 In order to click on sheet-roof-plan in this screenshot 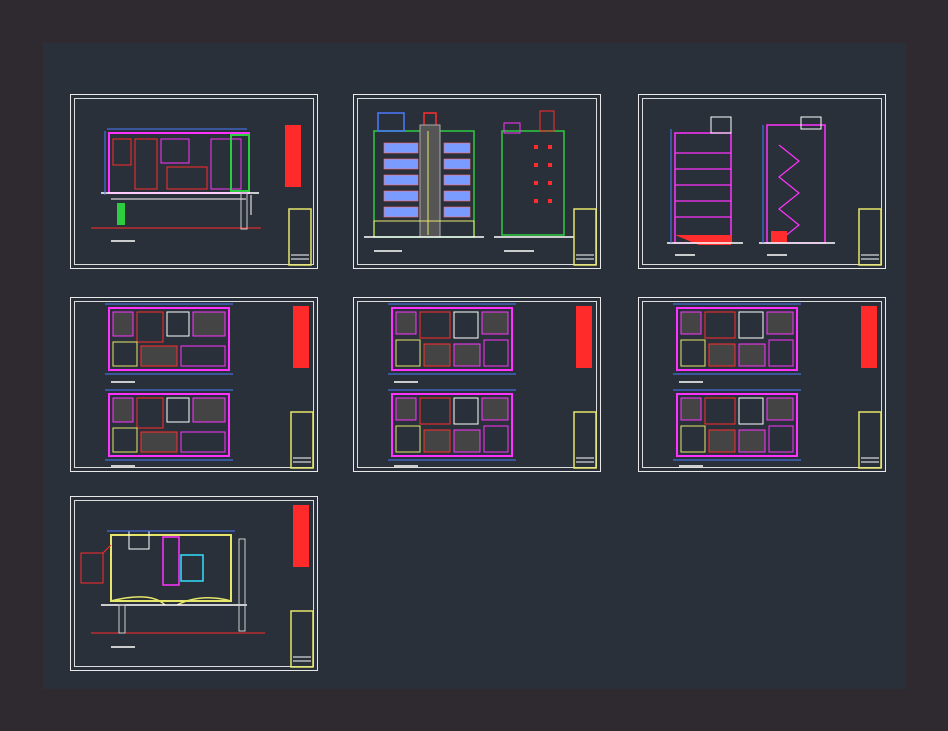, I will do `click(194, 583)`.